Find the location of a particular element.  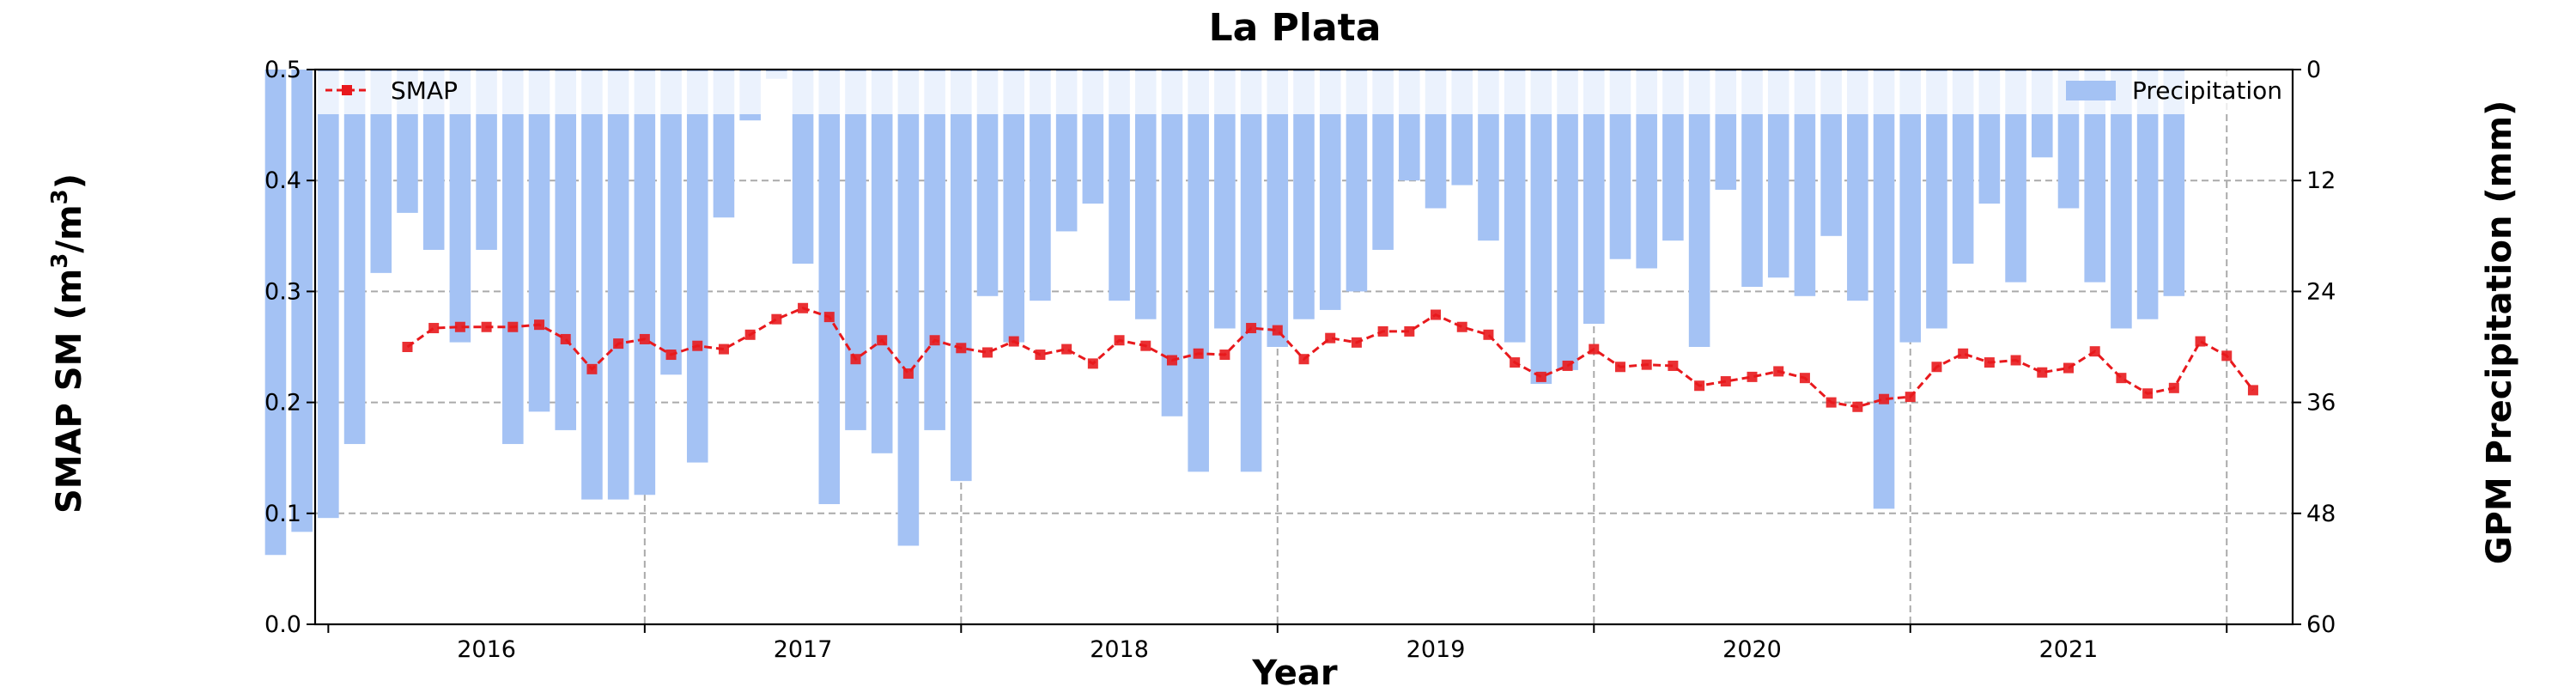

y-left-tick-label: 0.3 is located at coordinates (282, 291).